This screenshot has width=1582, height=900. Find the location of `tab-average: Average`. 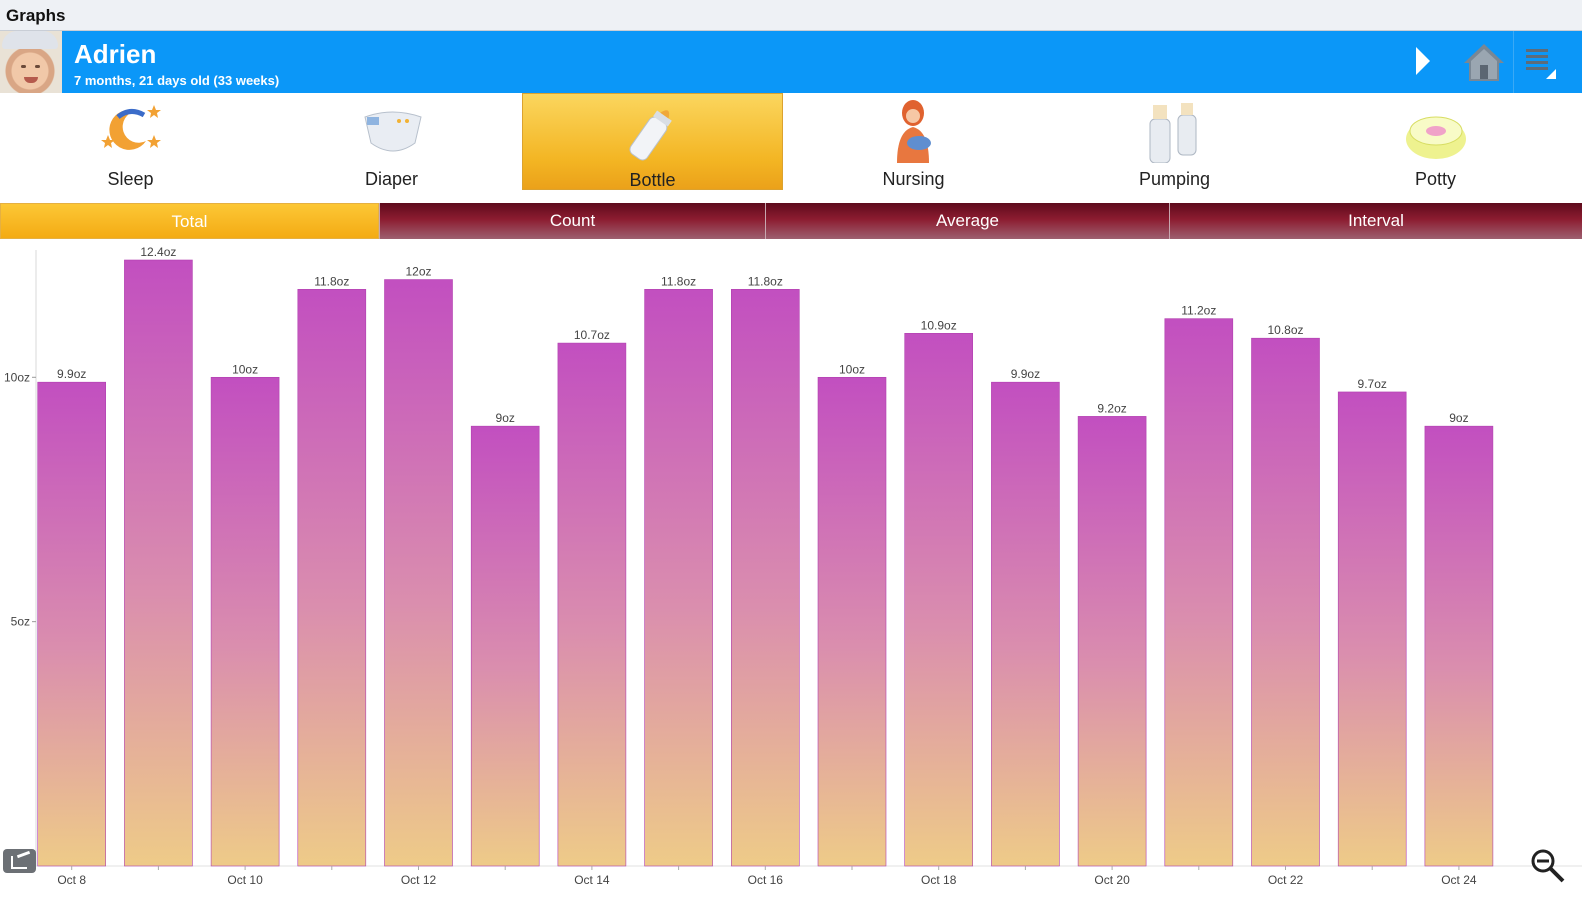

tab-average: Average is located at coordinates (967, 221).